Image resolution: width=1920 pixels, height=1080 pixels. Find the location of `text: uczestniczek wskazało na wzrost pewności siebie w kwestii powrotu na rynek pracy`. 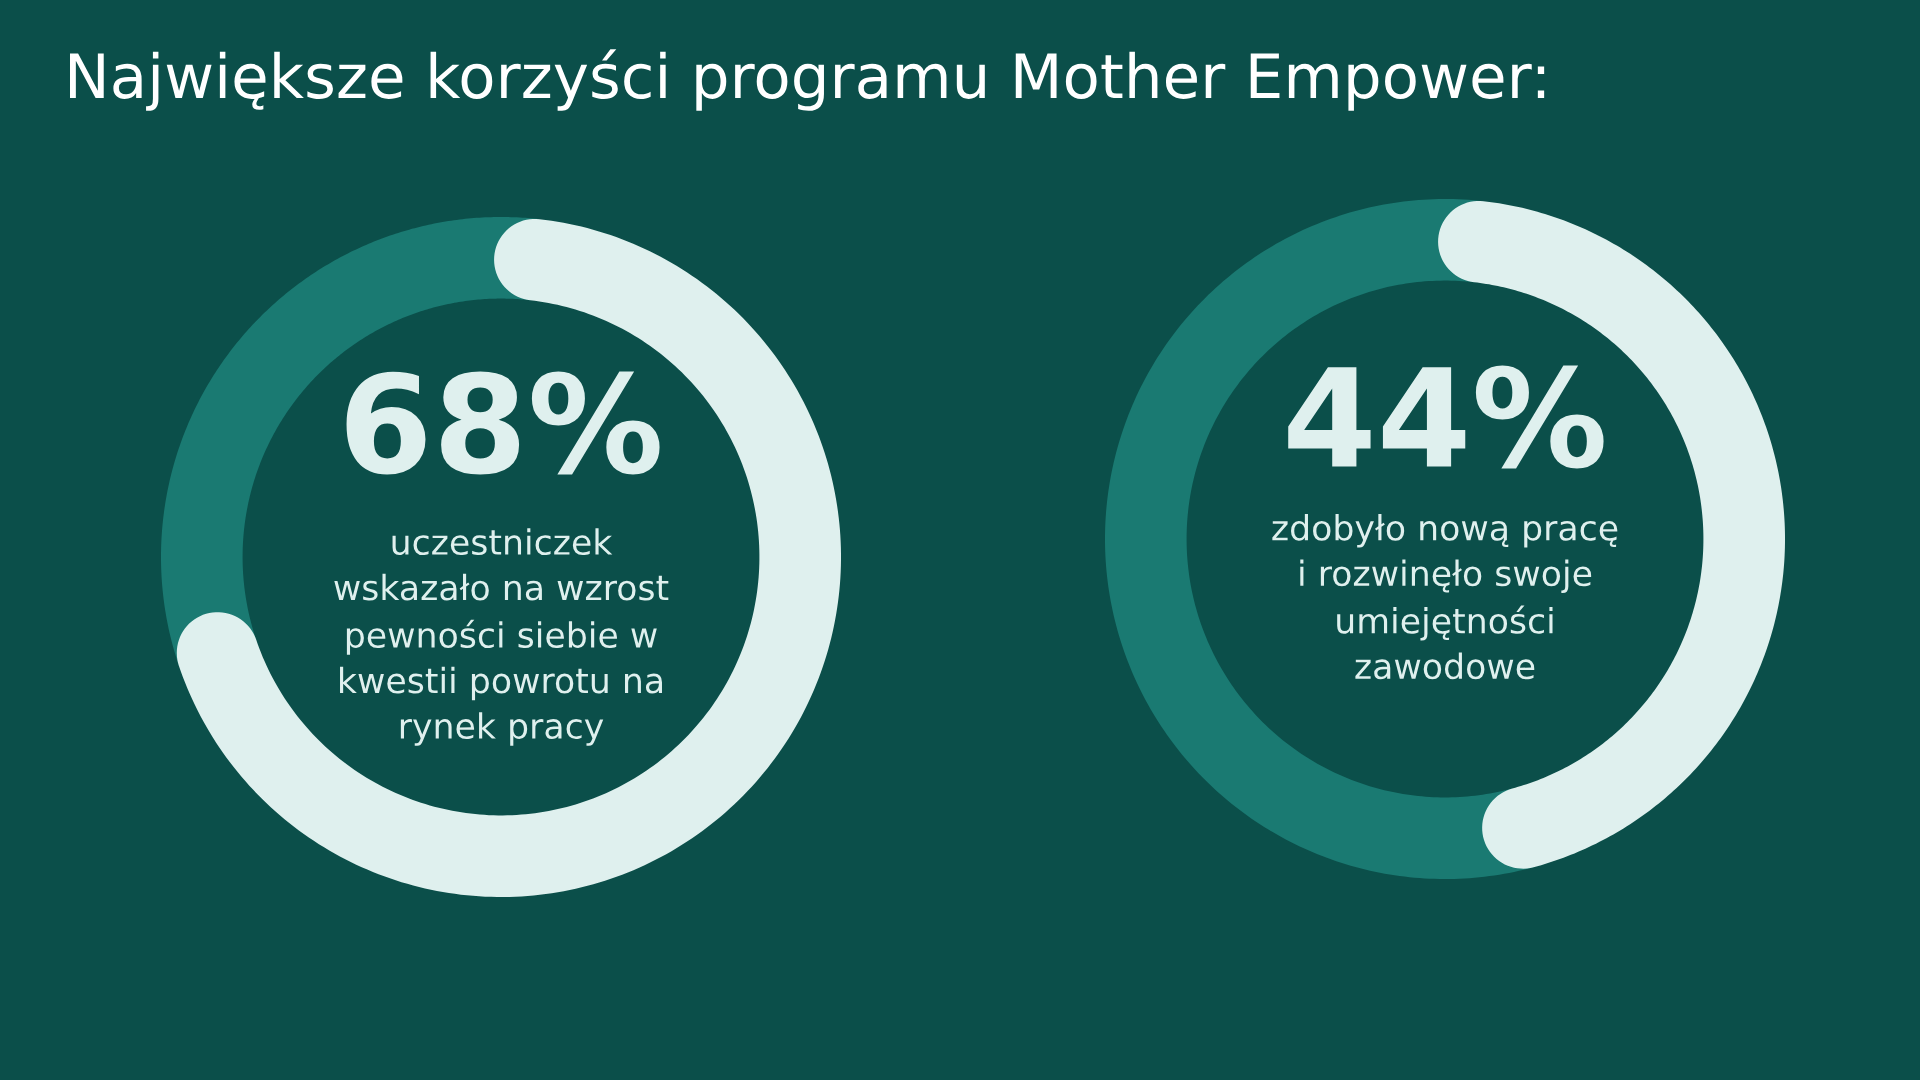

text: uczestniczek wskazało na wzrost pewności siebie w kwestii powrotu na rynek pracy is located at coordinates (501, 637).